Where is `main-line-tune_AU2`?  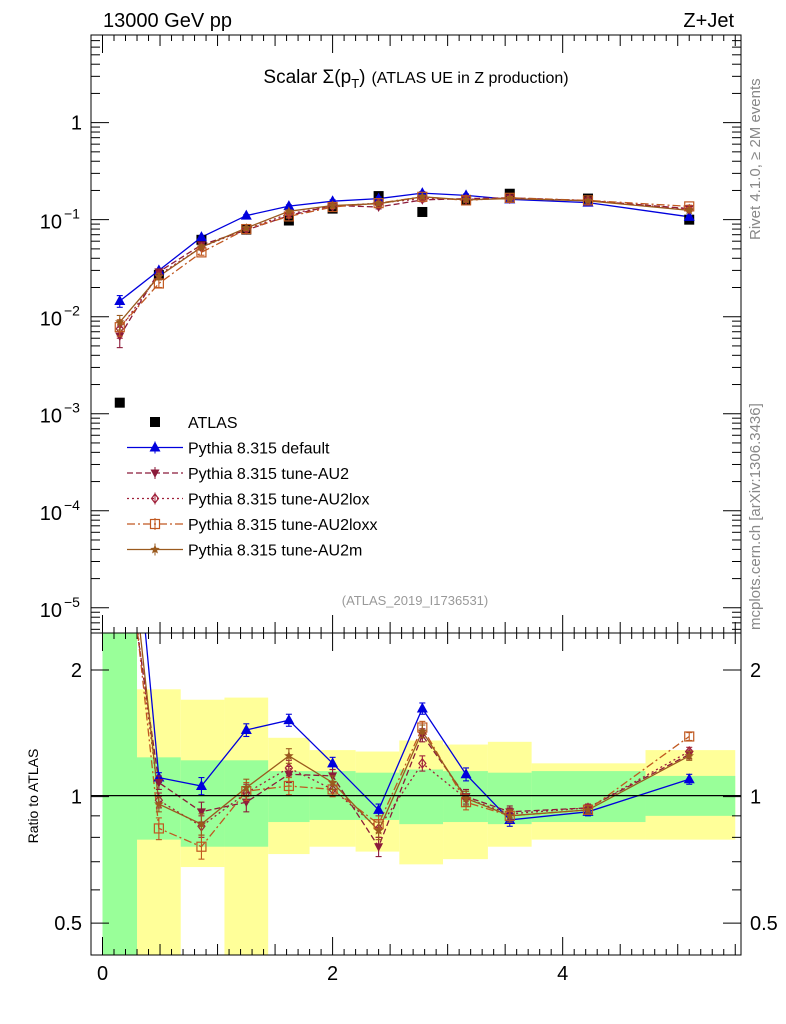 main-line-tune_AU2 is located at coordinates (404, 267).